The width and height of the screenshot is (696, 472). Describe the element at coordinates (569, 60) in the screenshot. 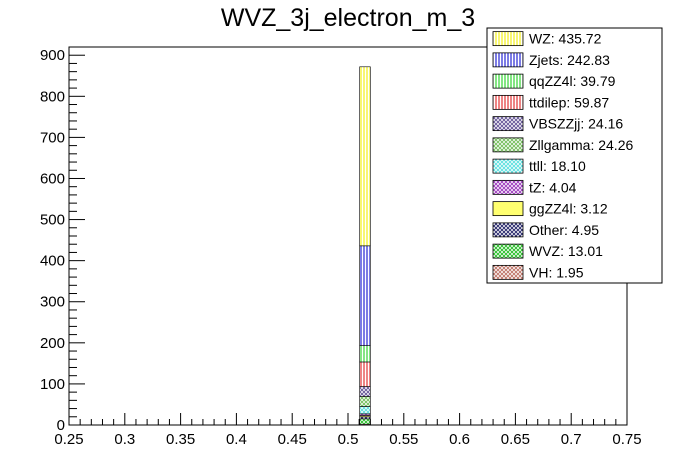

I see `legend-label-zjets: Zjets: 242.83` at that location.